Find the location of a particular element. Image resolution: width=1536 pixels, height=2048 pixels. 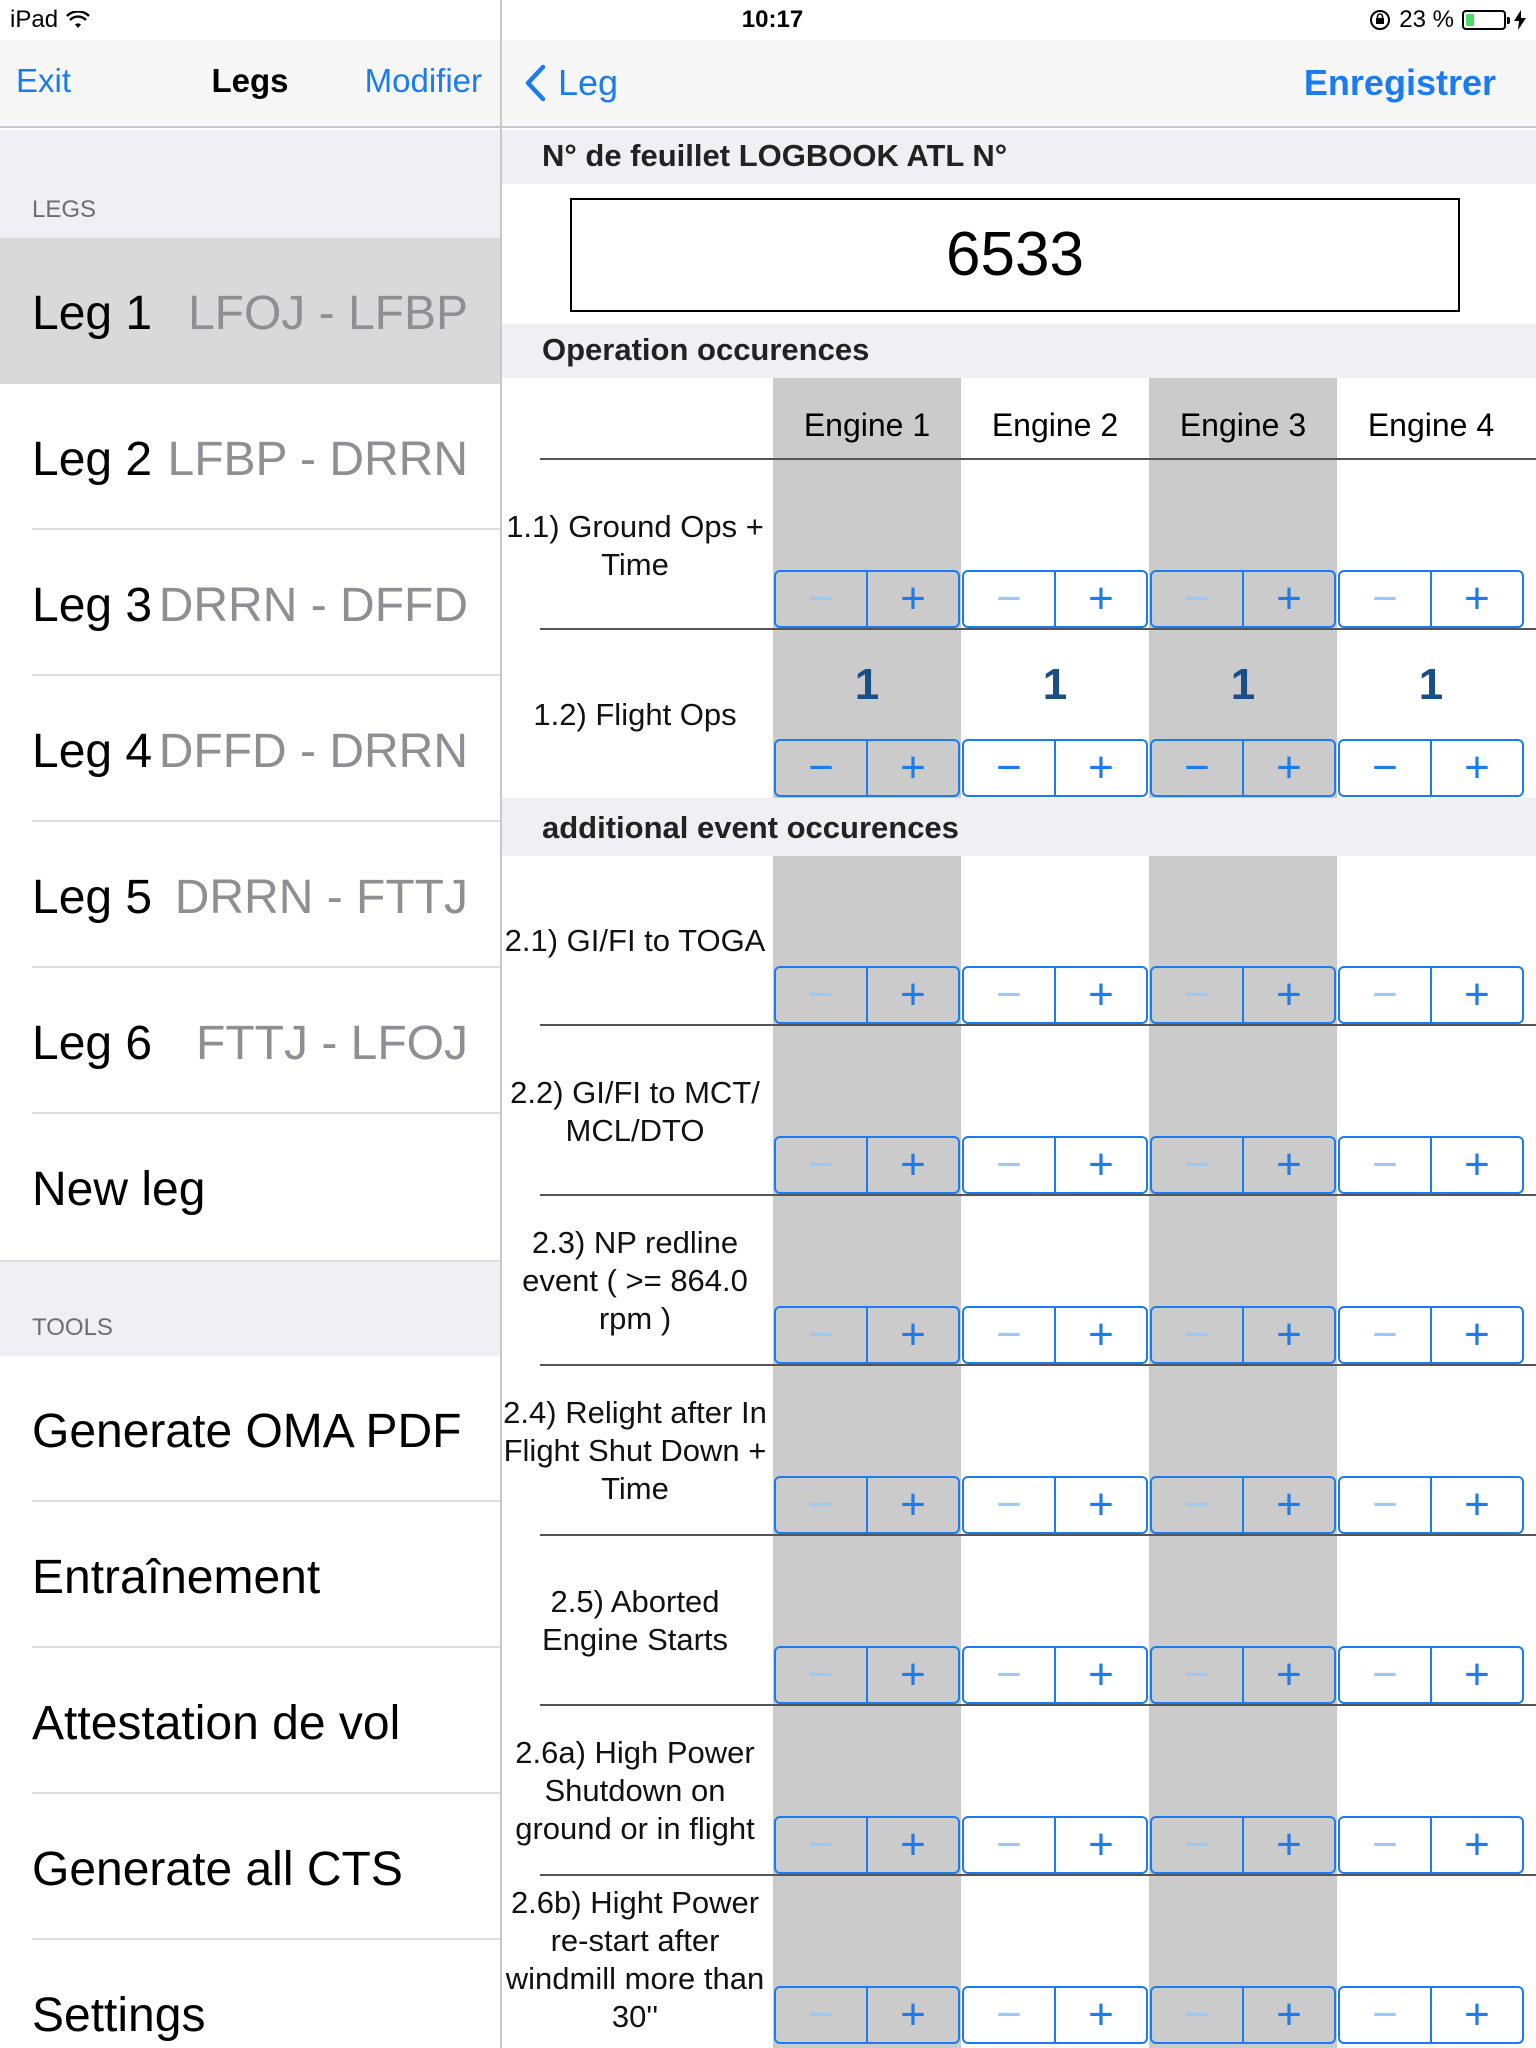

exit-button: Exit is located at coordinates (44, 80).